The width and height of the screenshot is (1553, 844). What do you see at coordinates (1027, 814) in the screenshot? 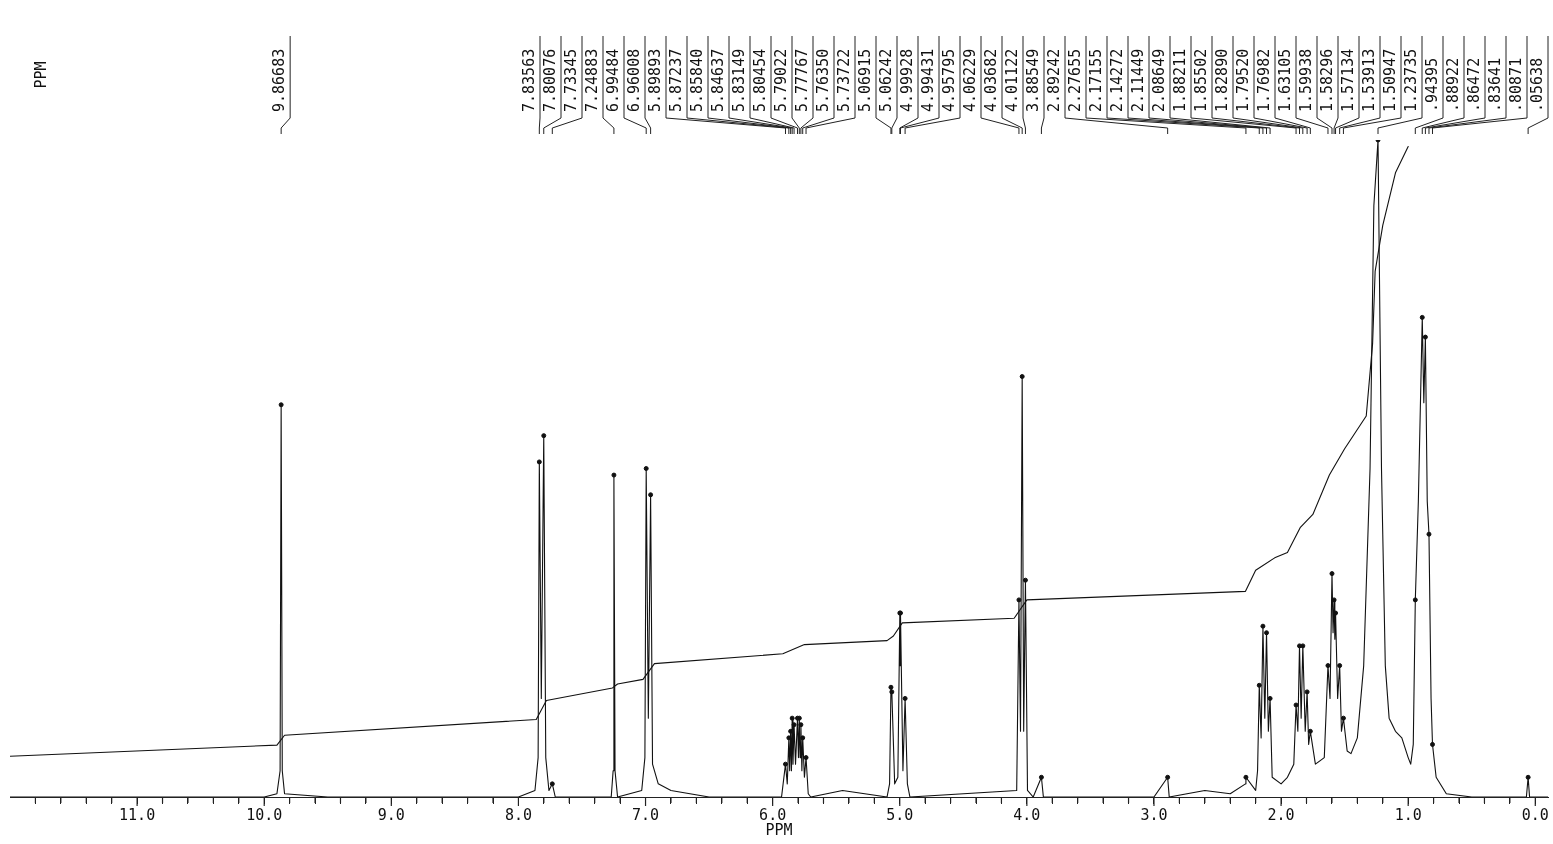
I see `x-tick-label: 4.0` at bounding box center [1027, 814].